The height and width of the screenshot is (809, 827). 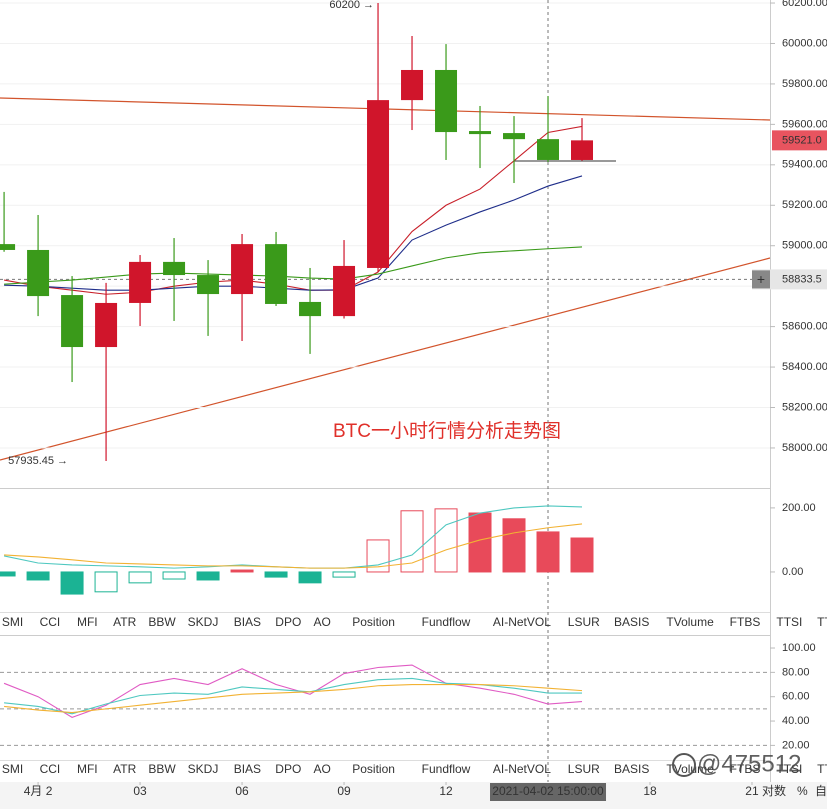 What do you see at coordinates (804, 246) in the screenshot?
I see `y-tick-label: 59000.00` at bounding box center [804, 246].